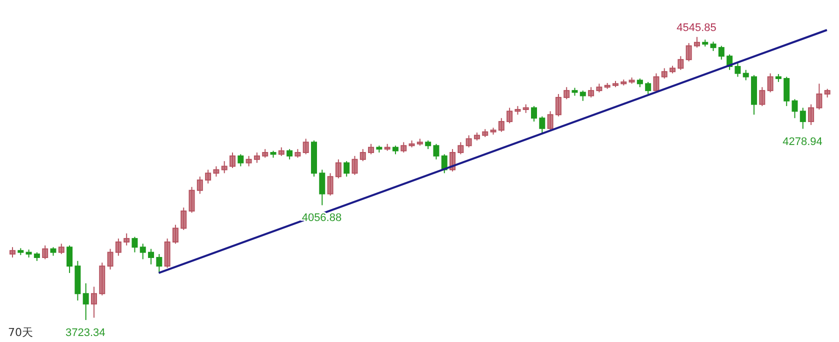 The height and width of the screenshot is (342, 839). What do you see at coordinates (696, 28) in the screenshot?
I see `annotation: 4545.85` at bounding box center [696, 28].